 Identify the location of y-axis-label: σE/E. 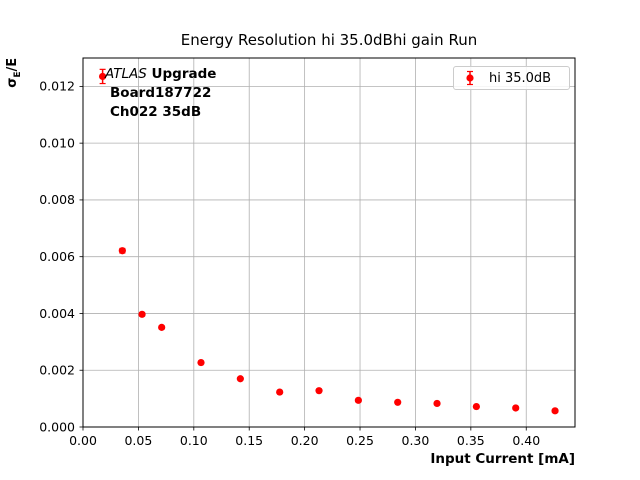
(14, 73).